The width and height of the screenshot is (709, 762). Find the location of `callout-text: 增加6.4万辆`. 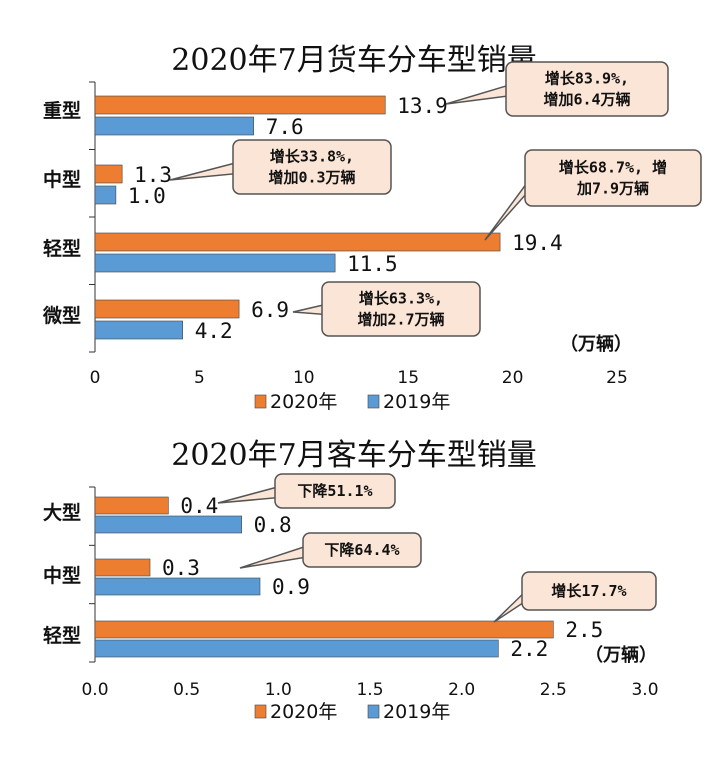

callout-text: 增加6.4万辆 is located at coordinates (586, 100).